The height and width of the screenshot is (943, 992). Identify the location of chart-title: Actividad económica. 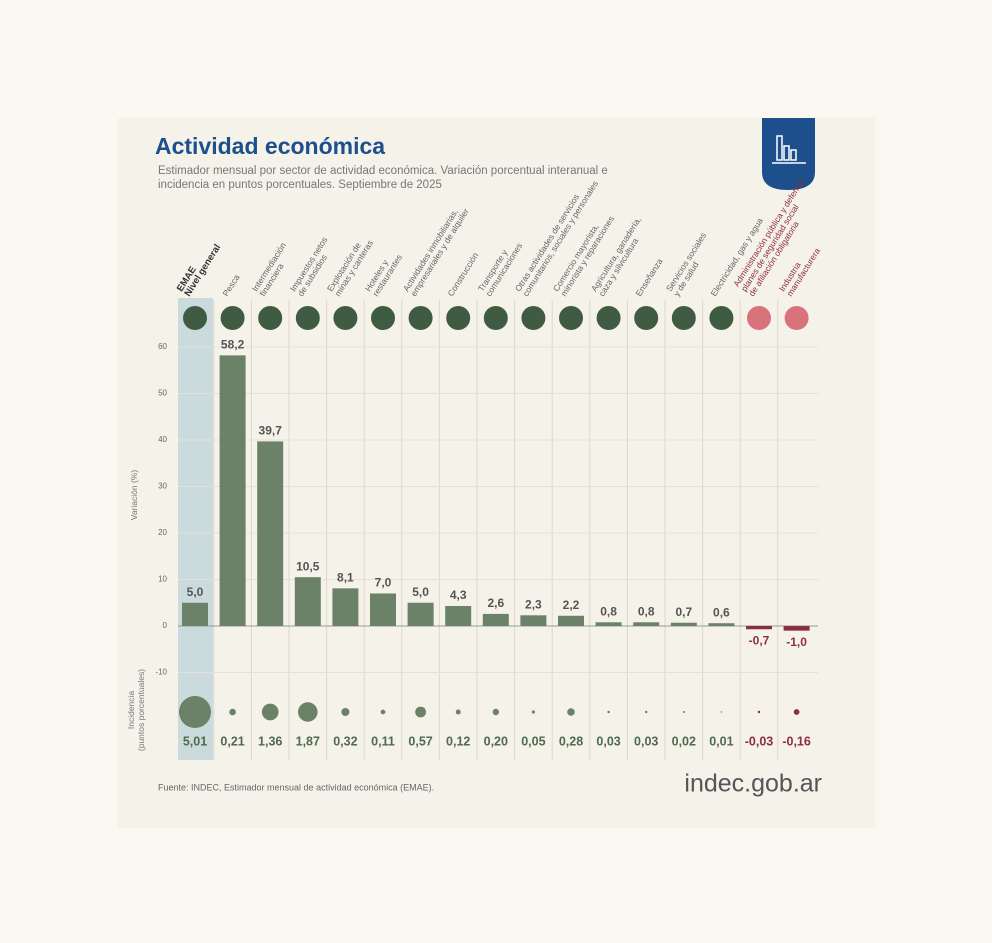
(270, 146).